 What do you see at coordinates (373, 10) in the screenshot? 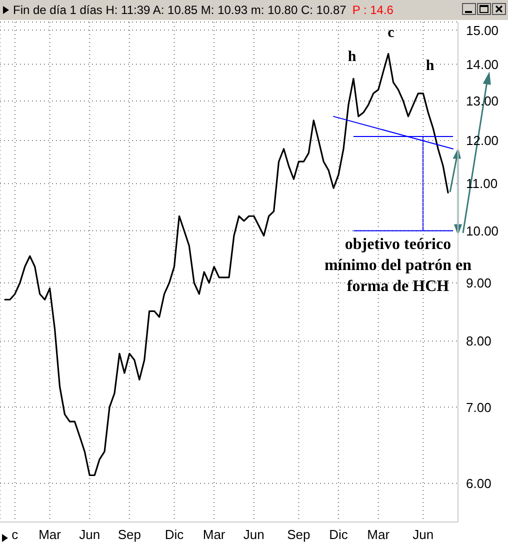
I see `chart-subtitle: P : 14.6` at bounding box center [373, 10].